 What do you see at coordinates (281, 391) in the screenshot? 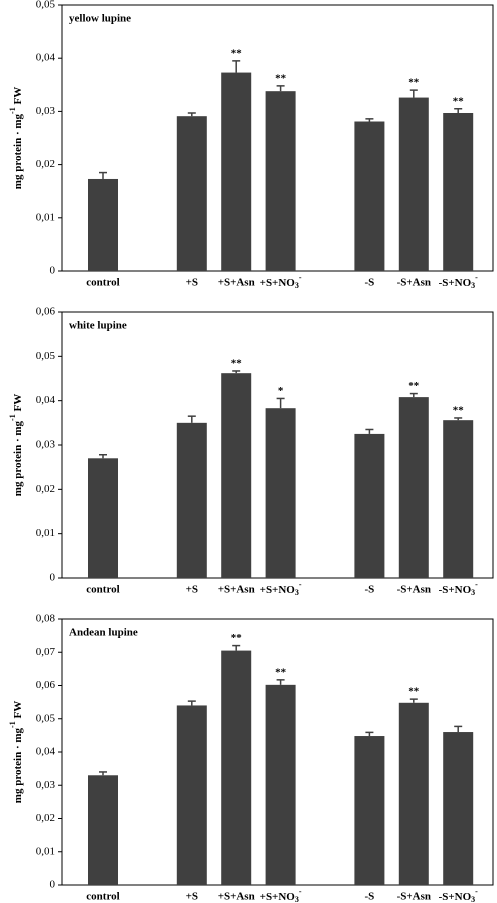
I see `significance-label: *` at bounding box center [281, 391].